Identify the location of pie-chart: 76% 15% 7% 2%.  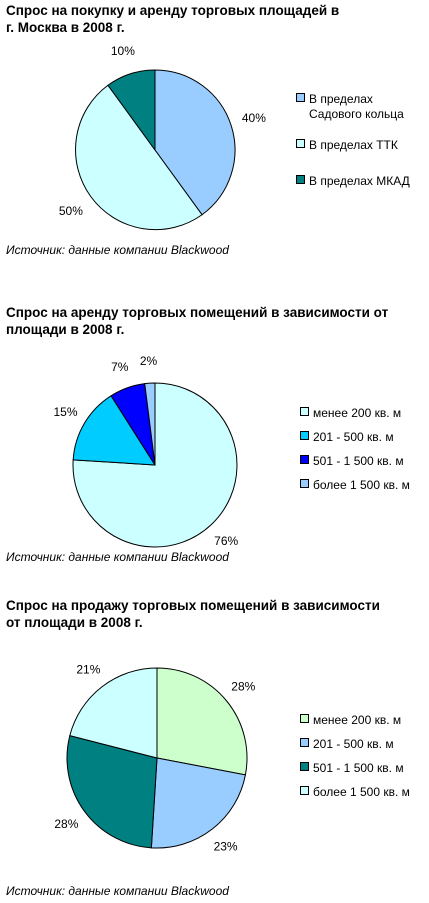
(145, 451).